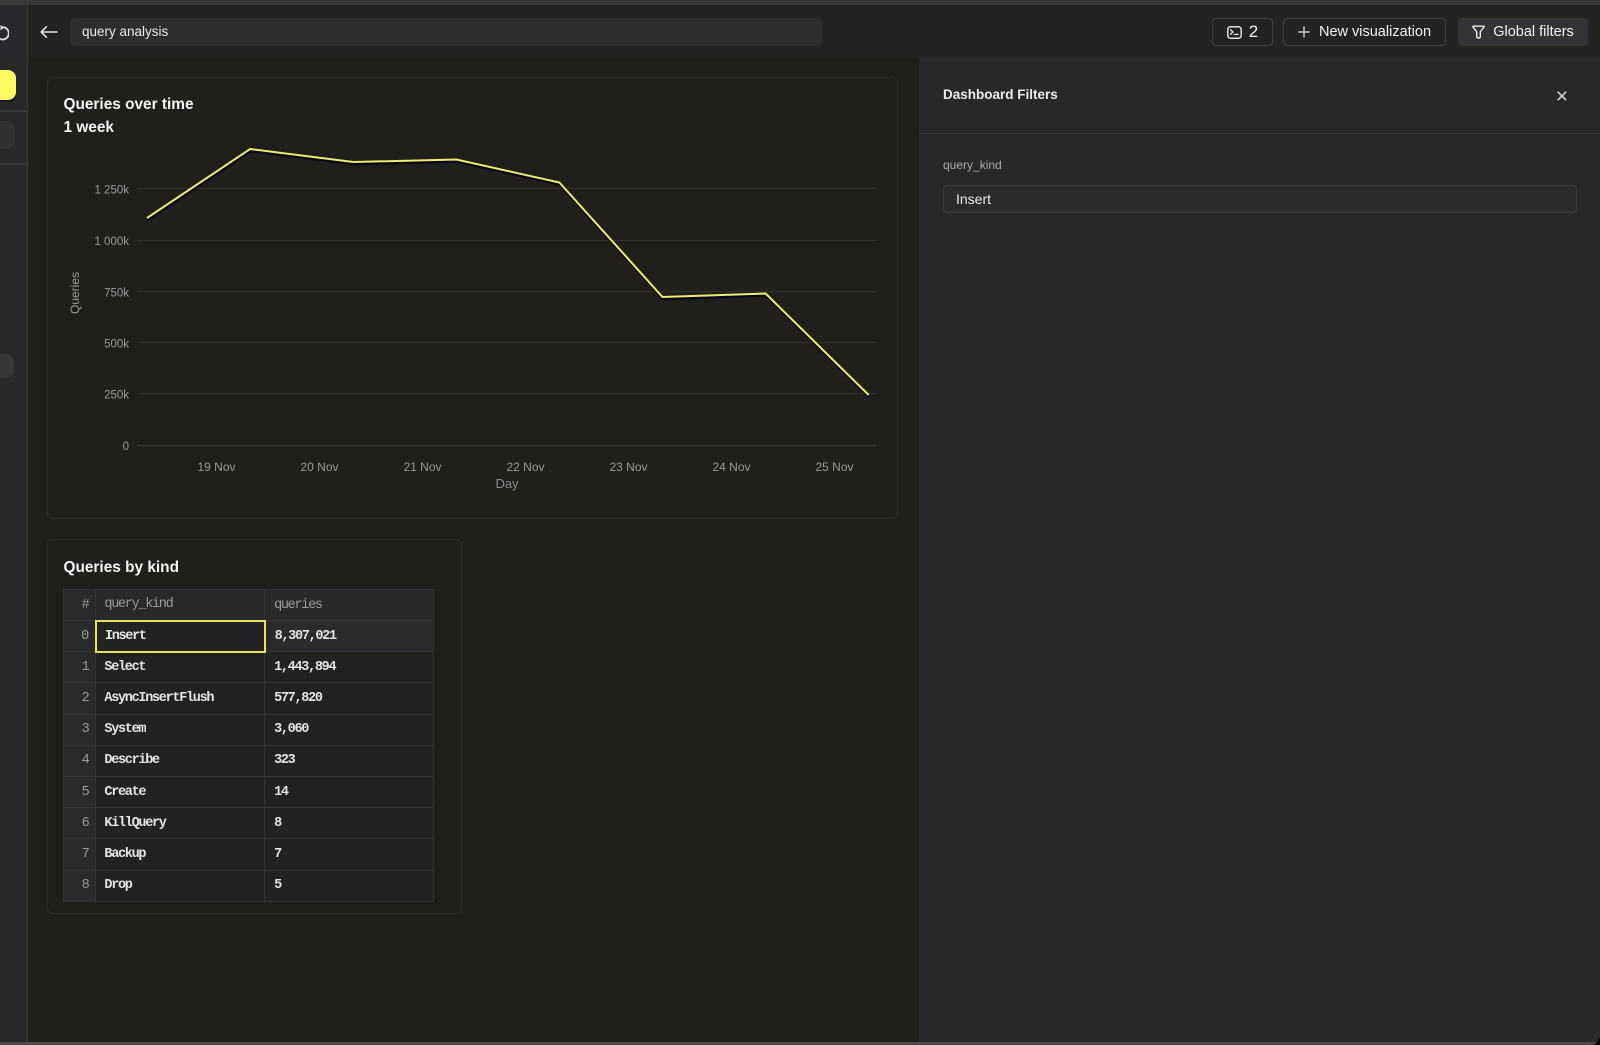 Image resolution: width=1600 pixels, height=1045 pixels. I want to click on svg-text: 24 Nov, so click(731, 467).